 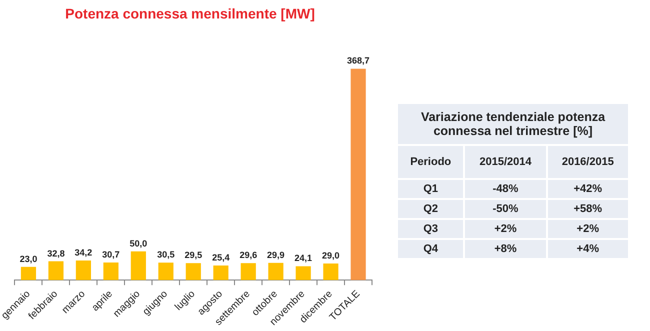 I want to click on data-label: 30,7, so click(x=111, y=254).